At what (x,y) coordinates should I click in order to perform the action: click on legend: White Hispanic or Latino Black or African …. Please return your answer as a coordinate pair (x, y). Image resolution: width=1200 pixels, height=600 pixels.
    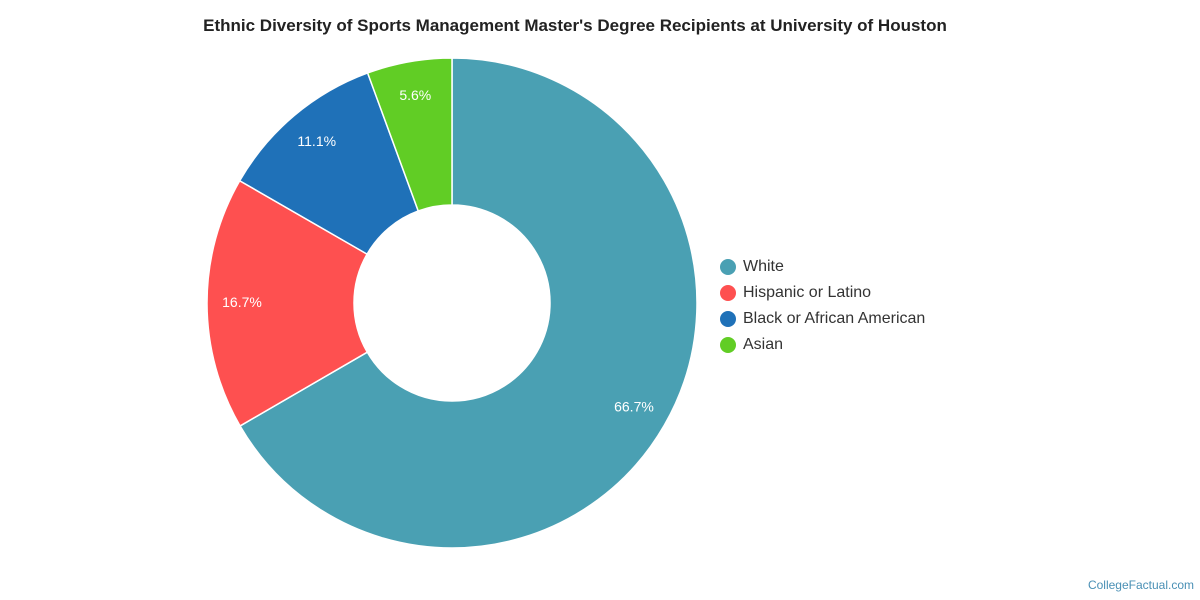
    Looking at the image, I should click on (822, 306).